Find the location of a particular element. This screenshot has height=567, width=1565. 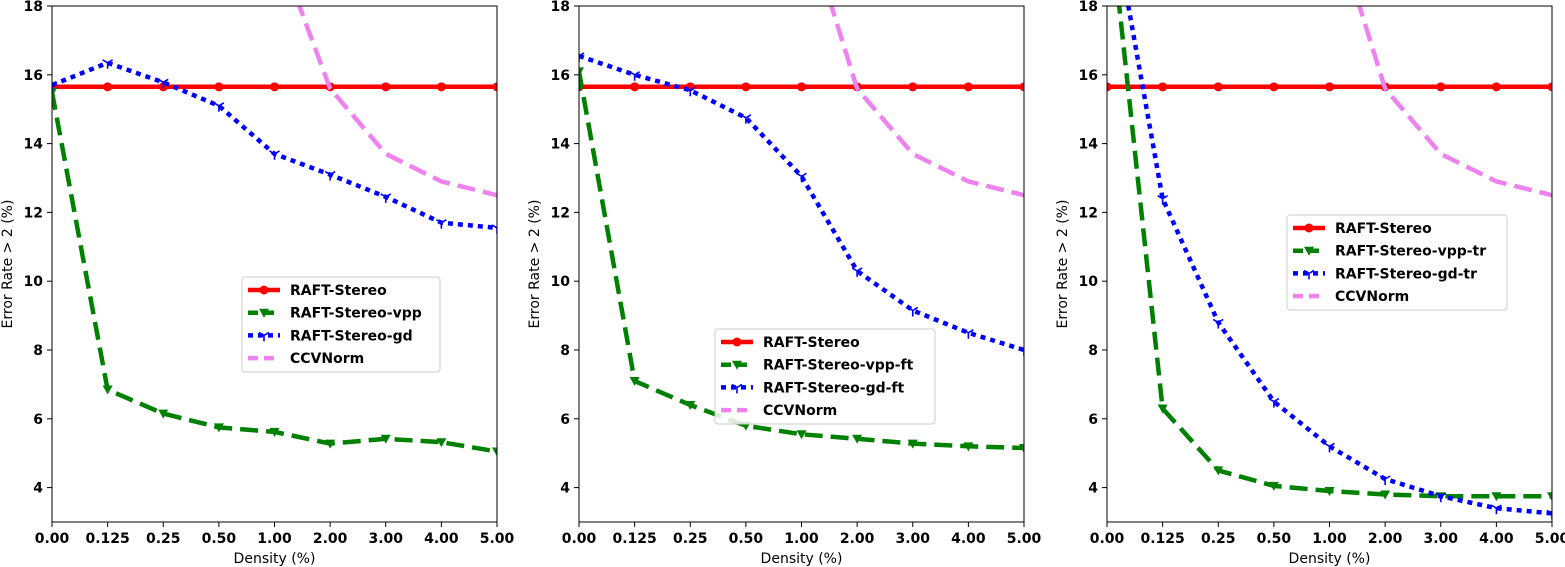

x-tick-label: 1.00 is located at coordinates (801, 539).